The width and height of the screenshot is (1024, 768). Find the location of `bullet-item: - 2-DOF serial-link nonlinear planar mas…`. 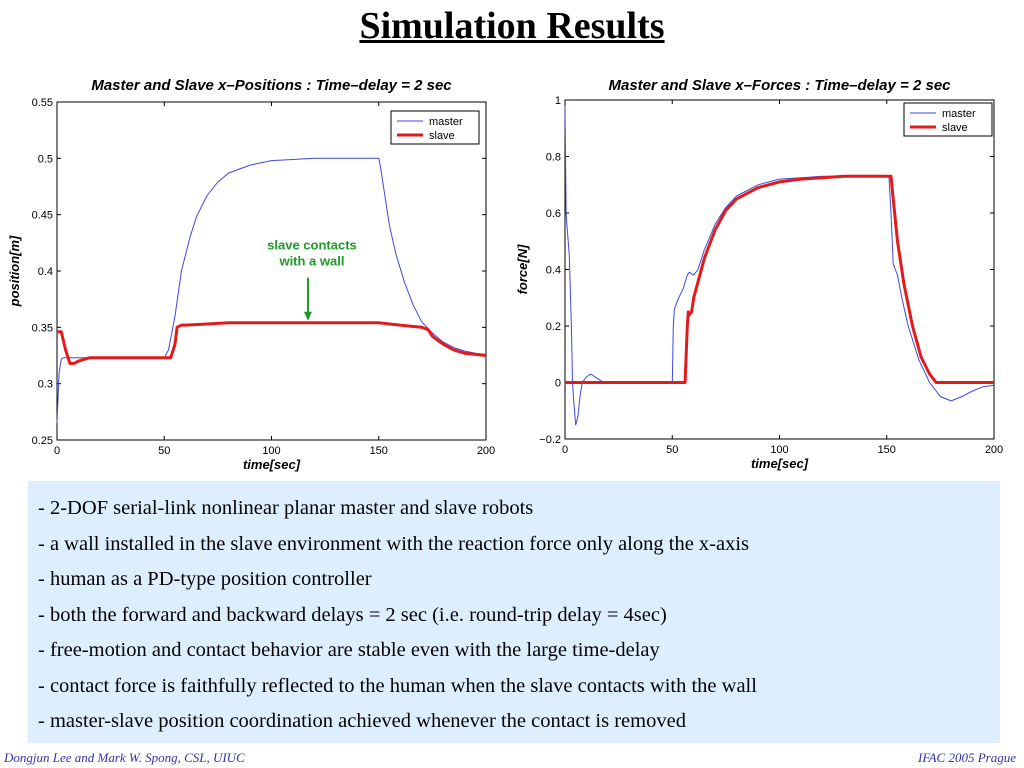

bullet-item: - 2-DOF serial-link nonlinear planar mas… is located at coordinates (286, 508).